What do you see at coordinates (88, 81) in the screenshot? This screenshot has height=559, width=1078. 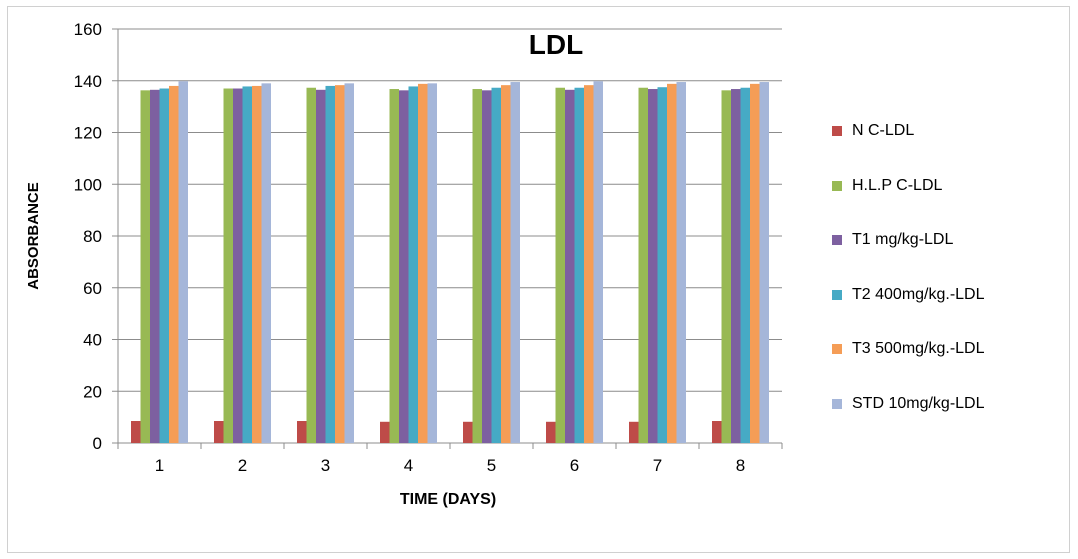 I see `y-tick-label: 140` at bounding box center [88, 81].